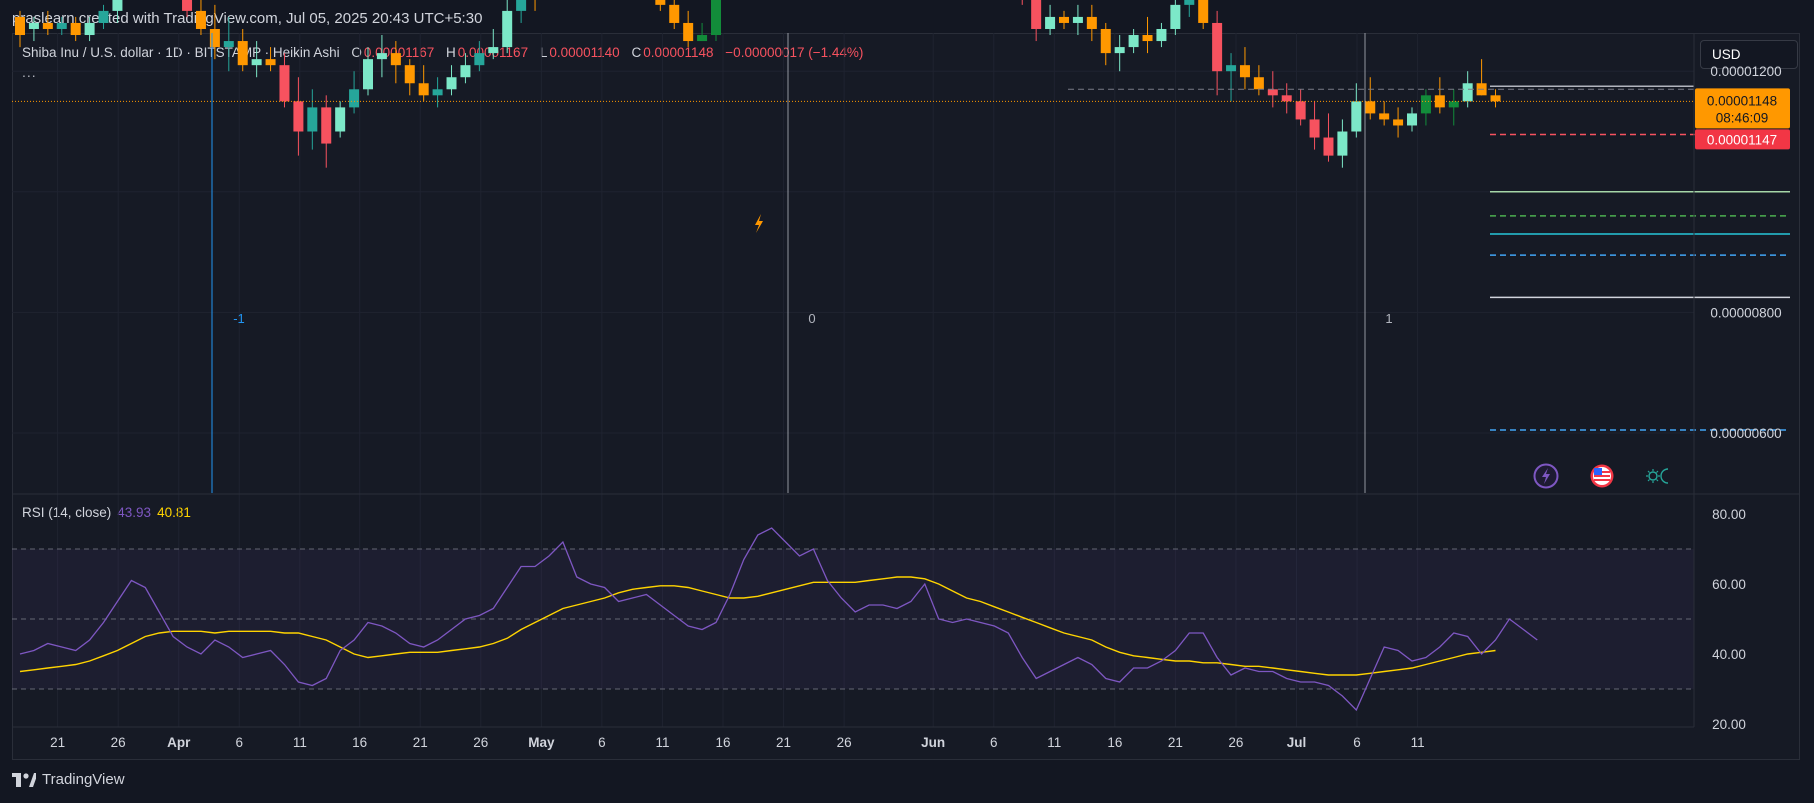  I want to click on tradingview-brand: TradingView, so click(68, 779).